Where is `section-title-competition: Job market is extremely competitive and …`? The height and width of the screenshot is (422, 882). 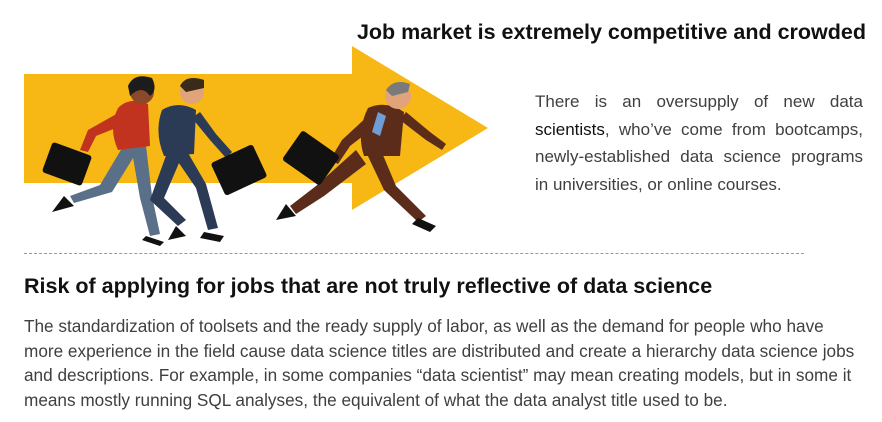
section-title-competition: Job market is extremely competitive and … is located at coordinates (611, 32).